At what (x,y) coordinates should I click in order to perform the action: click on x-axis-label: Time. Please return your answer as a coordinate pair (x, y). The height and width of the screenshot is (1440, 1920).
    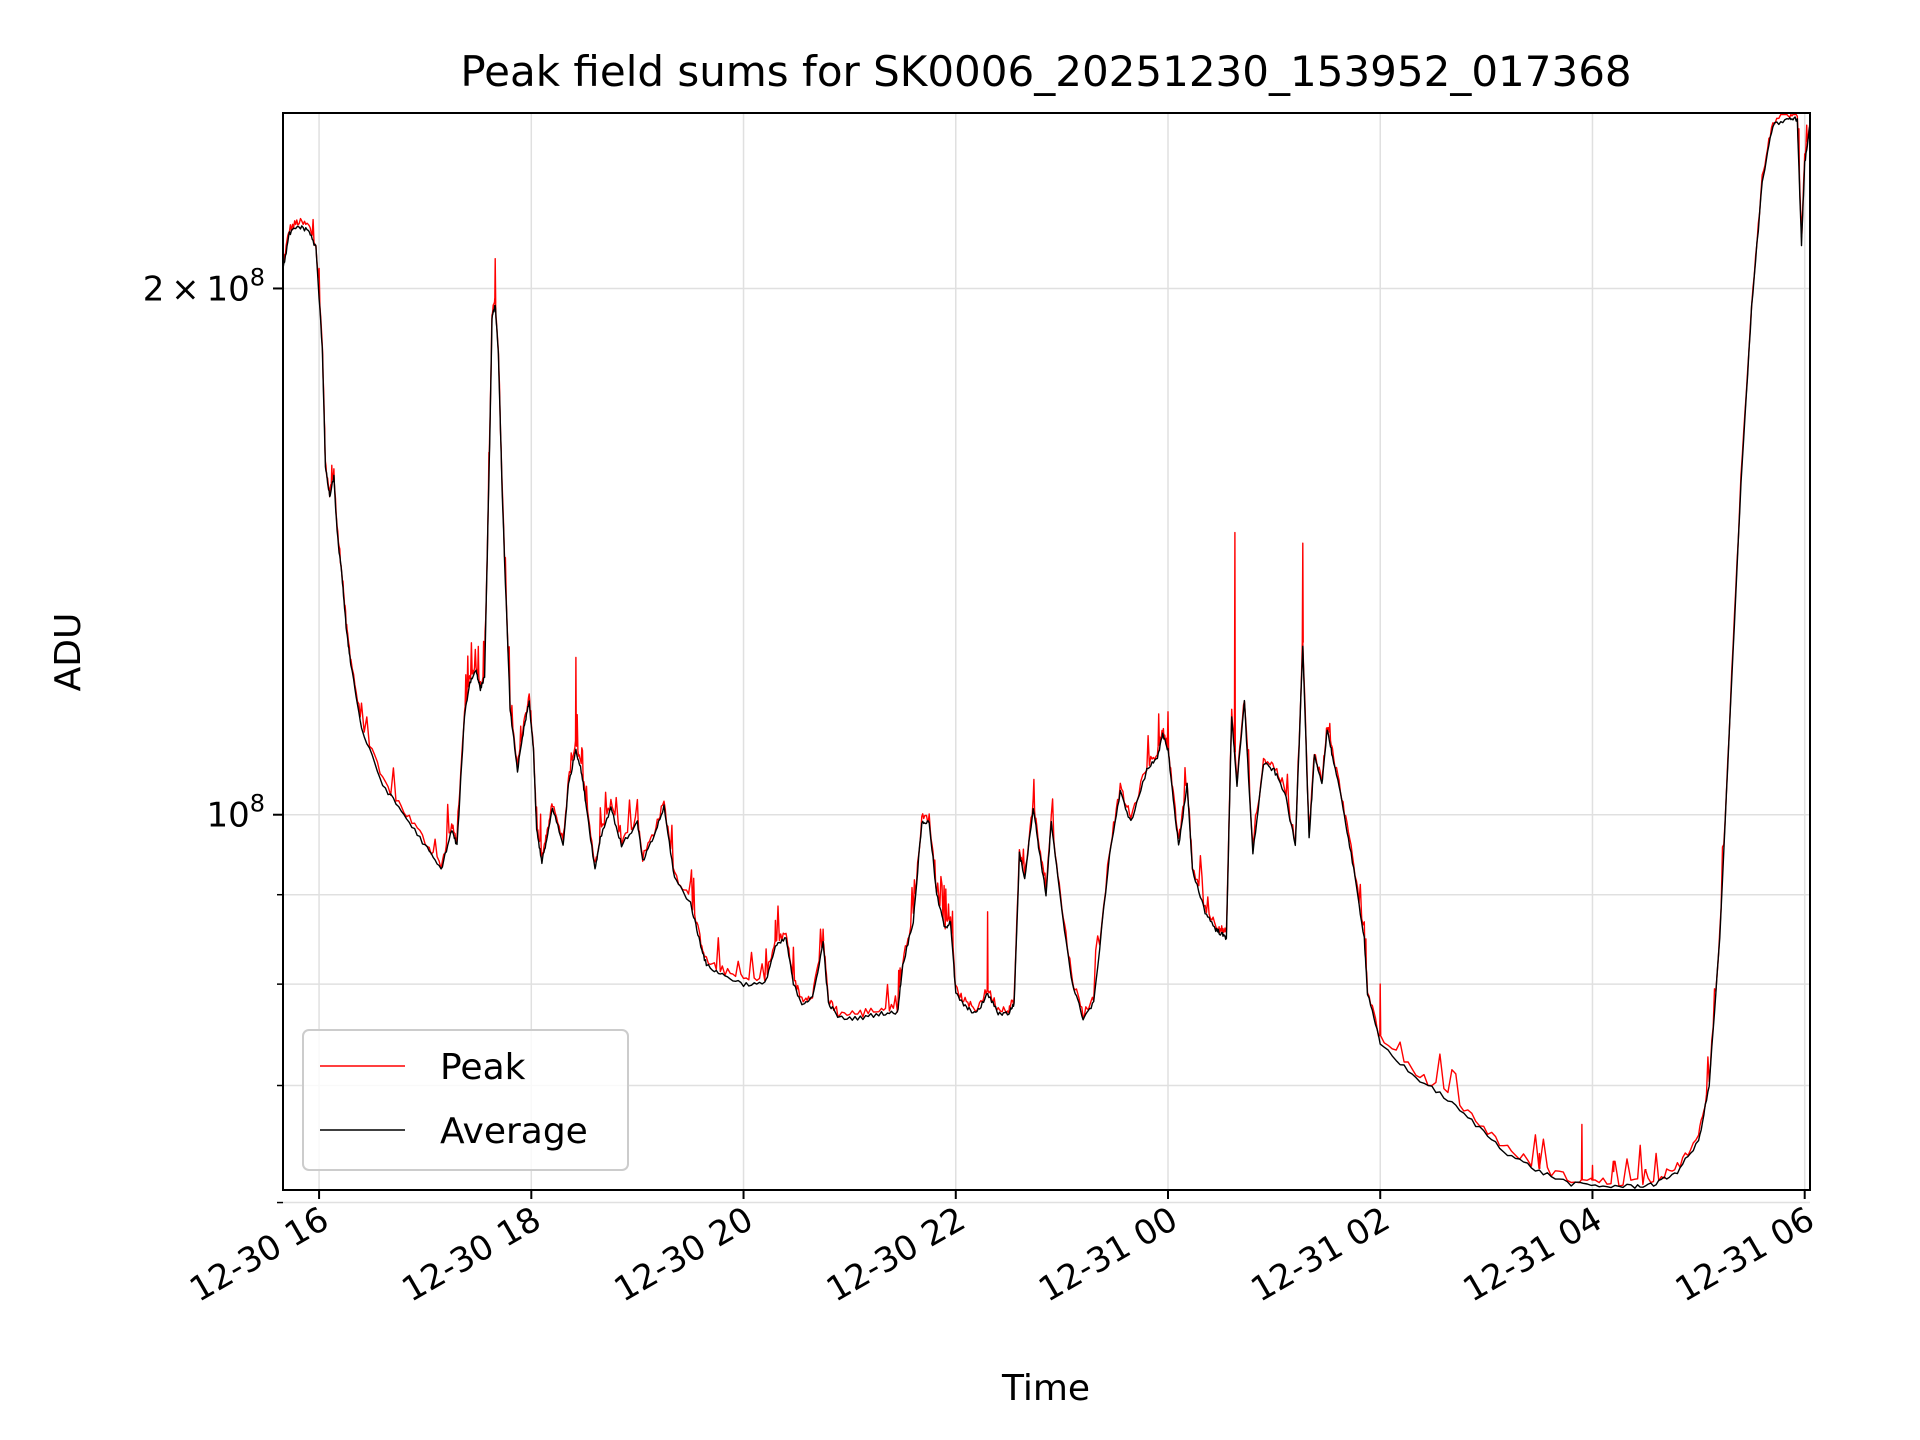
    Looking at the image, I should click on (1045, 1388).